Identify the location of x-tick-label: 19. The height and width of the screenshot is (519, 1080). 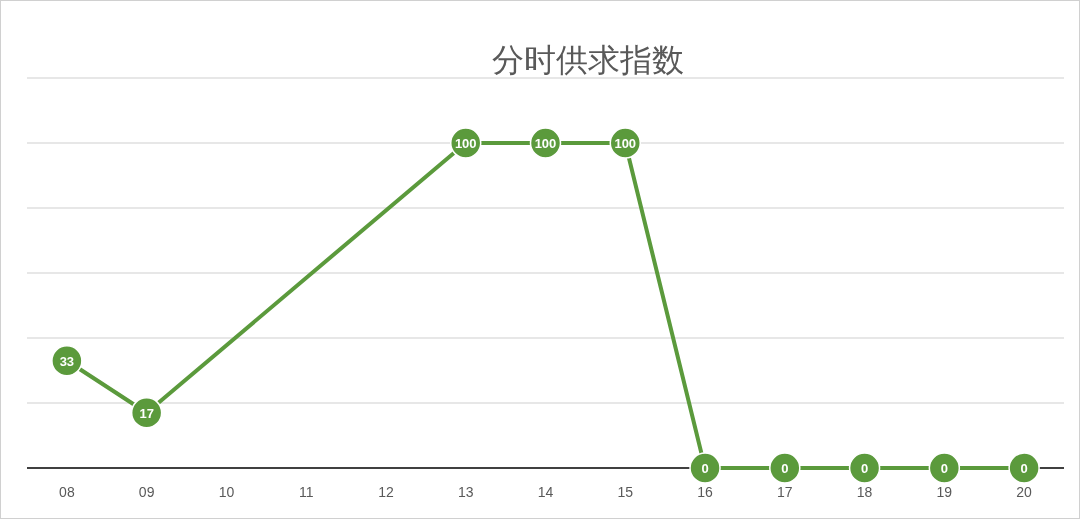
(944, 492).